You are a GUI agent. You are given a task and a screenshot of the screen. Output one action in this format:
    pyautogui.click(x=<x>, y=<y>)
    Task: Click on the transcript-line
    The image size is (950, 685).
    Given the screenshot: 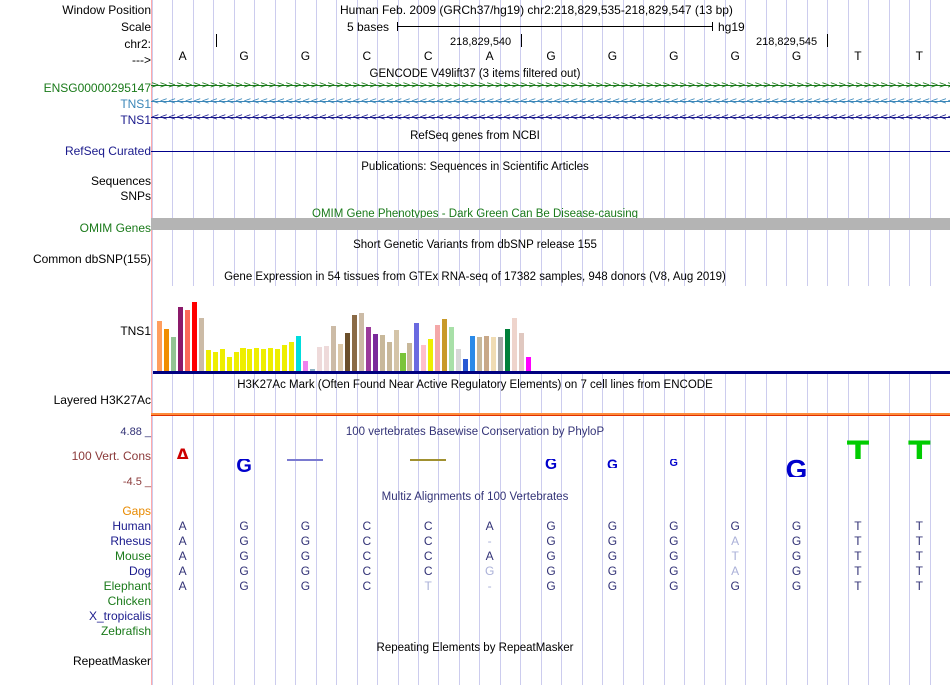 What is the action you would take?
    pyautogui.click(x=550, y=117)
    